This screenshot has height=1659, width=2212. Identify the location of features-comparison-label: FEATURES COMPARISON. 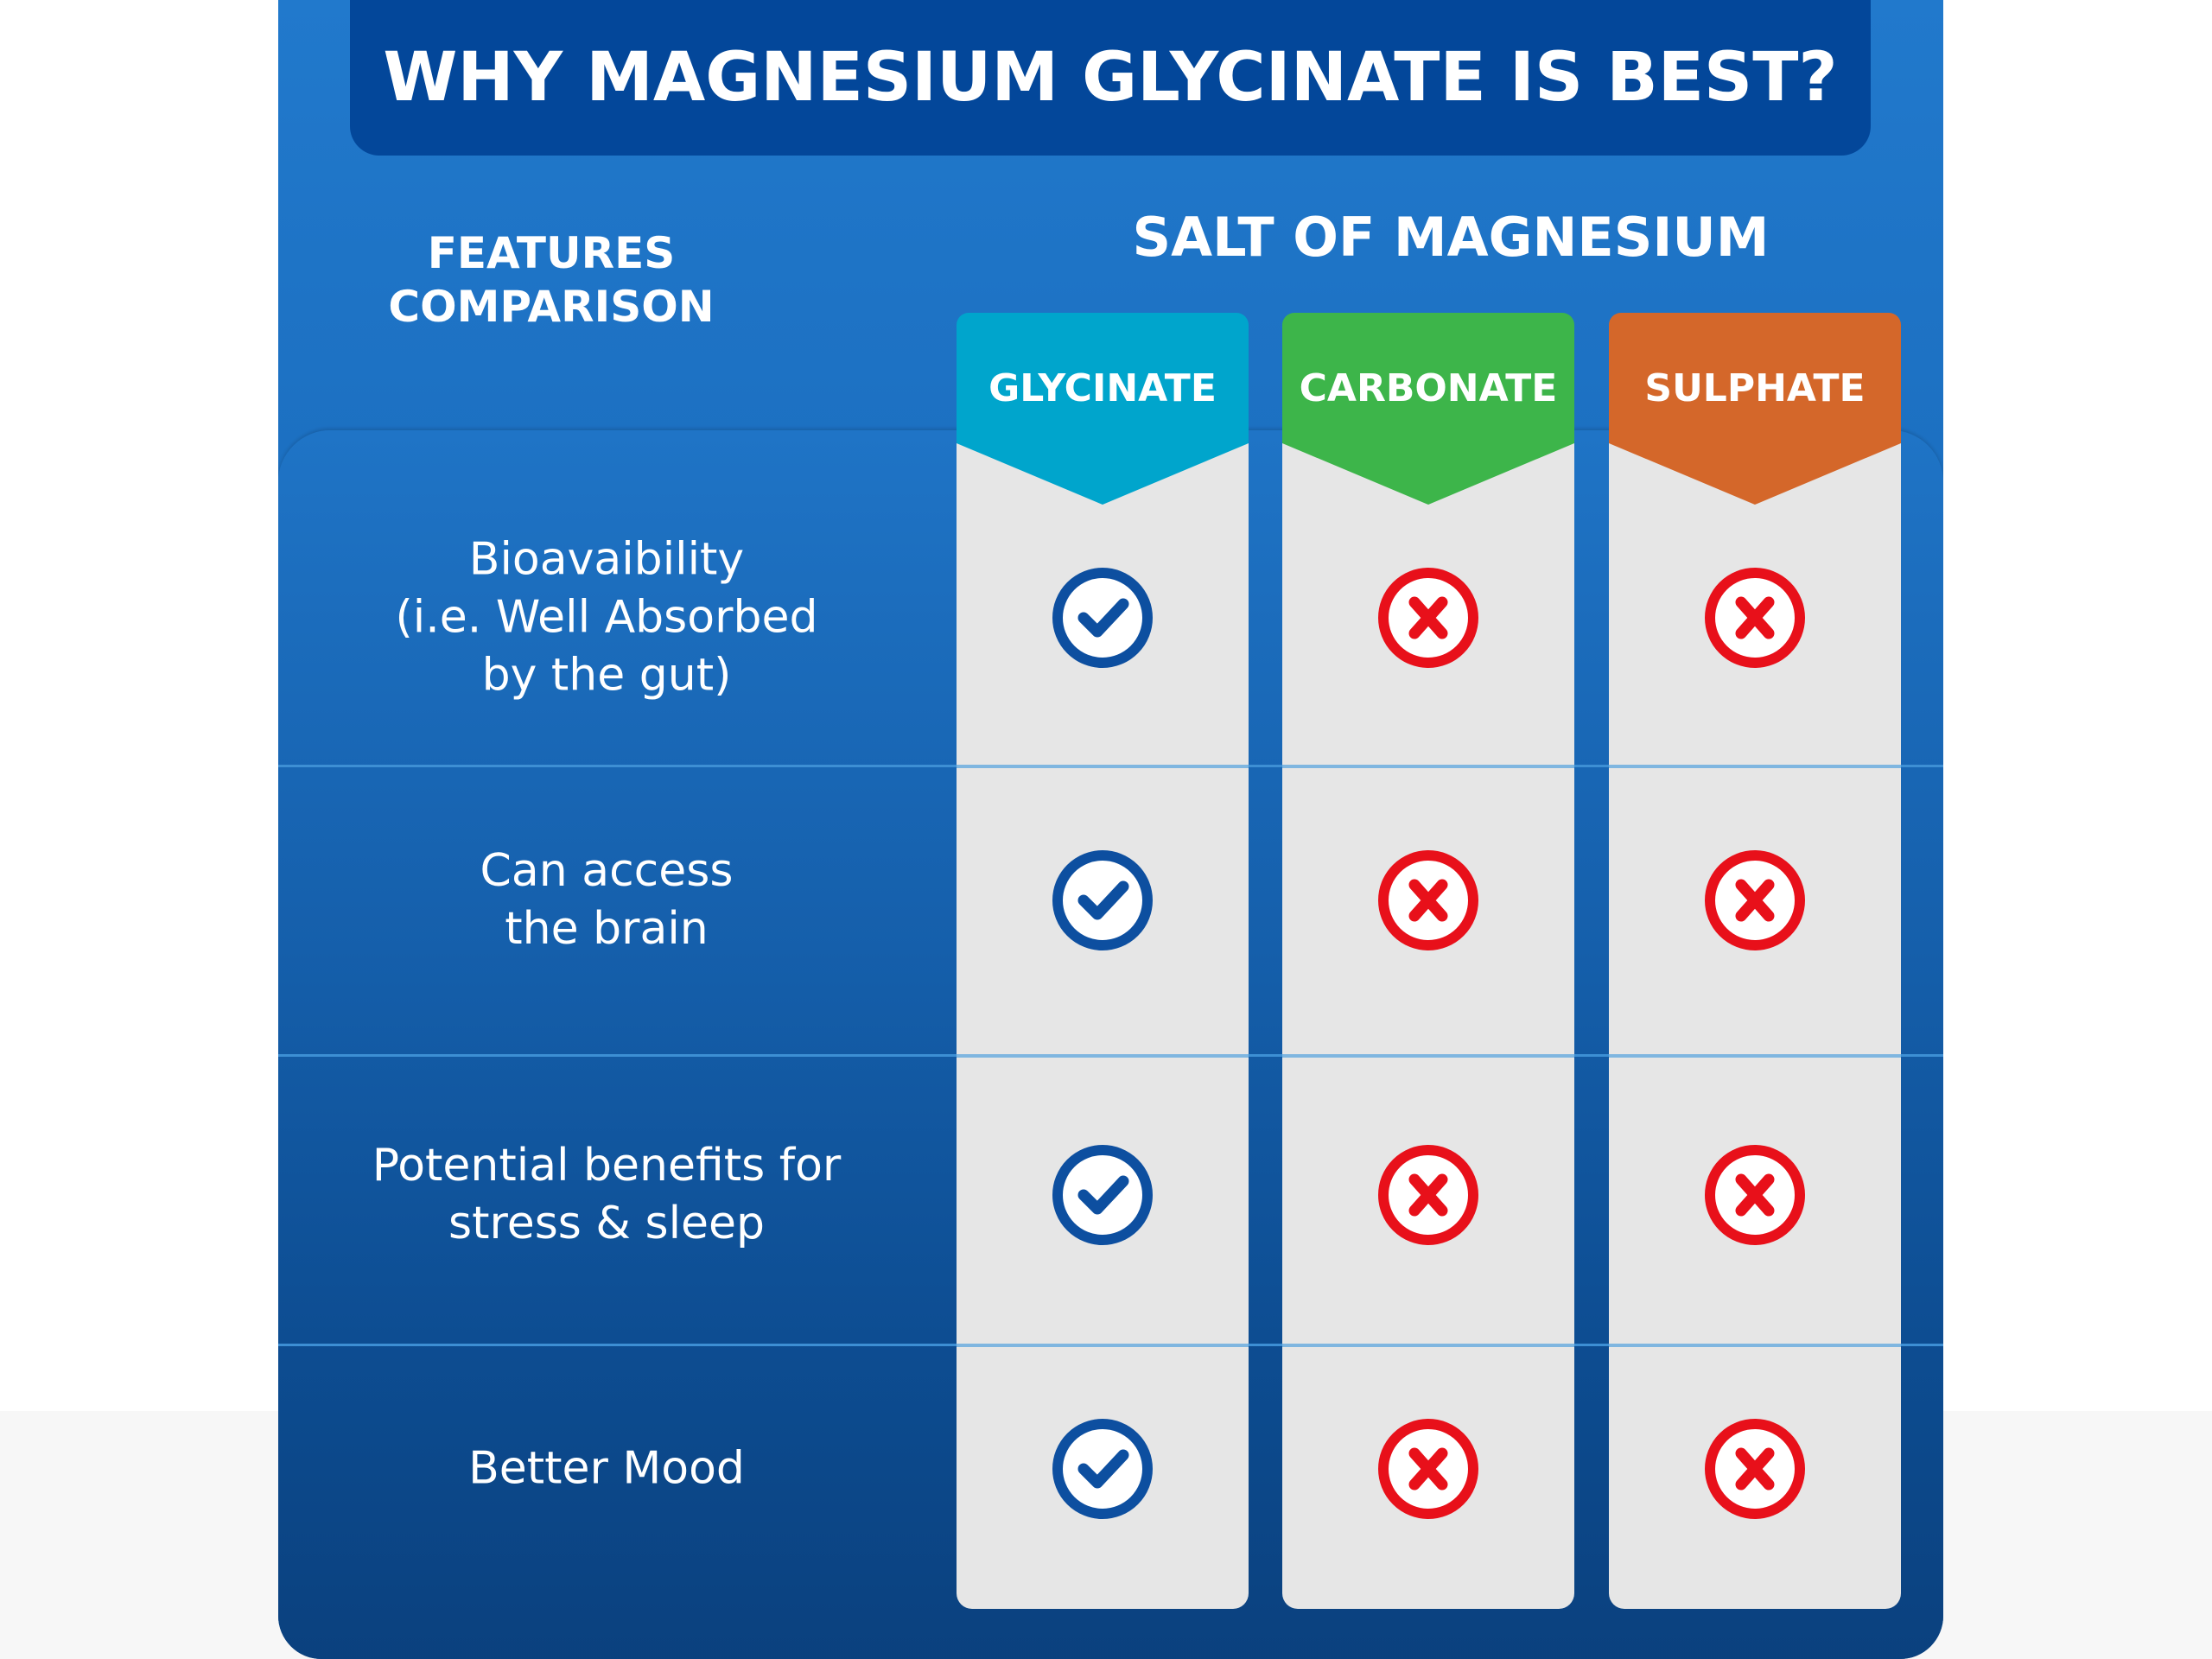
(551, 280).